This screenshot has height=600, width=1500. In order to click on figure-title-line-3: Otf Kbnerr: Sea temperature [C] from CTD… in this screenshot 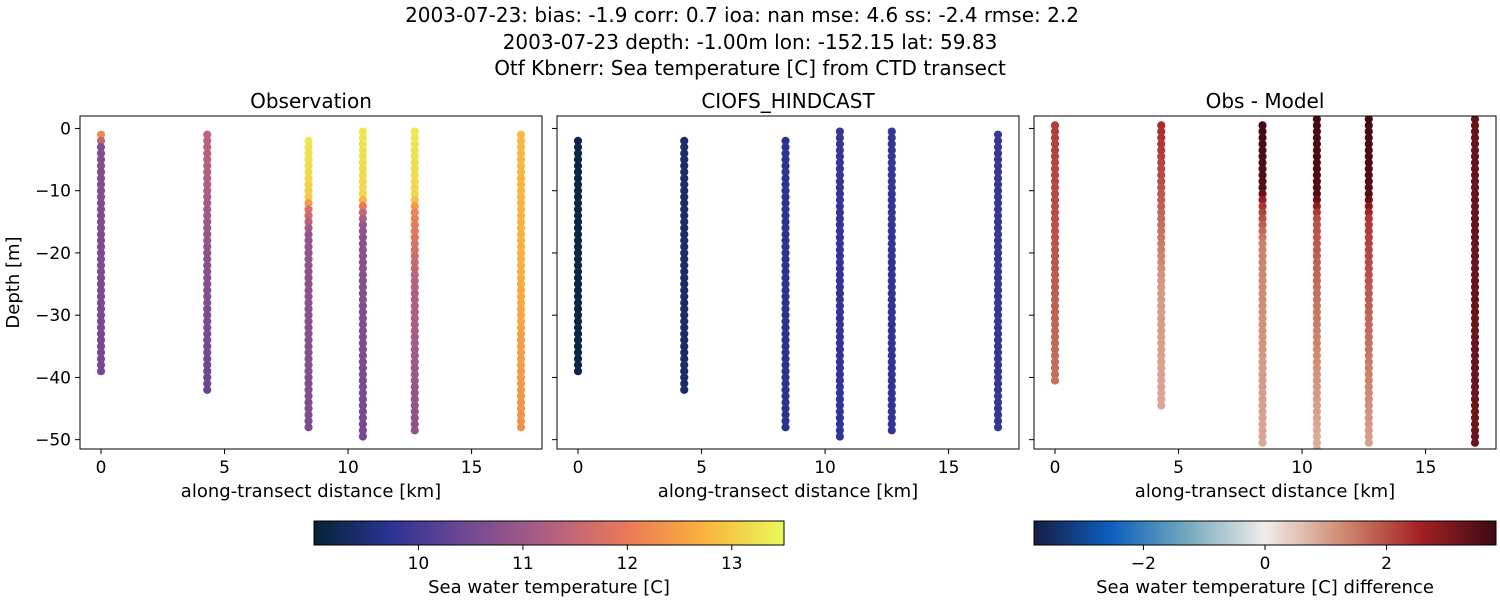, I will do `click(750, 68)`.